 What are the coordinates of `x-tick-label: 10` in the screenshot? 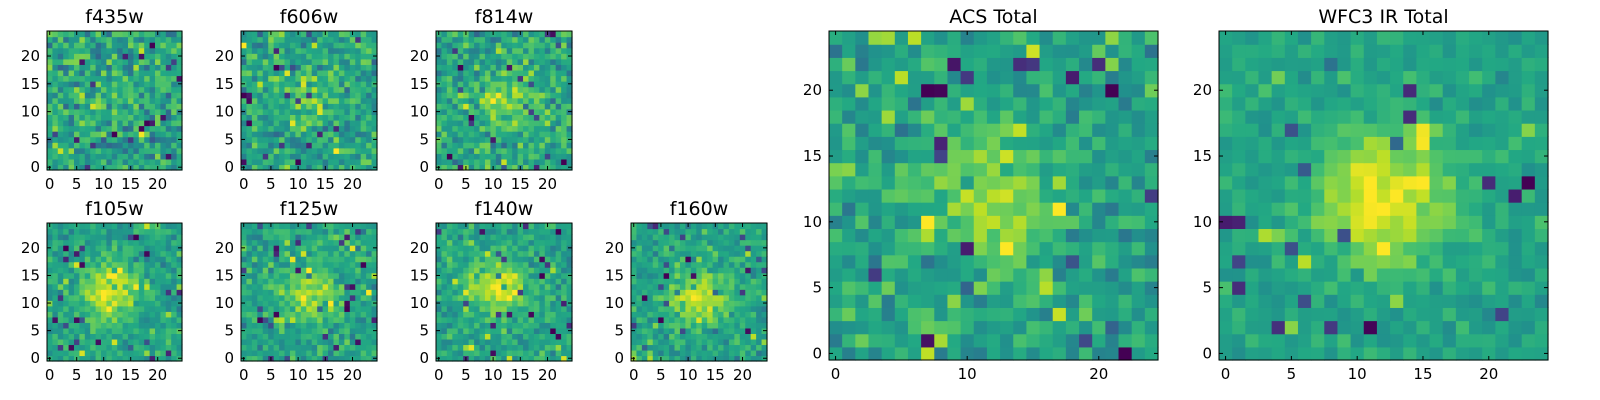 It's located at (103, 375).